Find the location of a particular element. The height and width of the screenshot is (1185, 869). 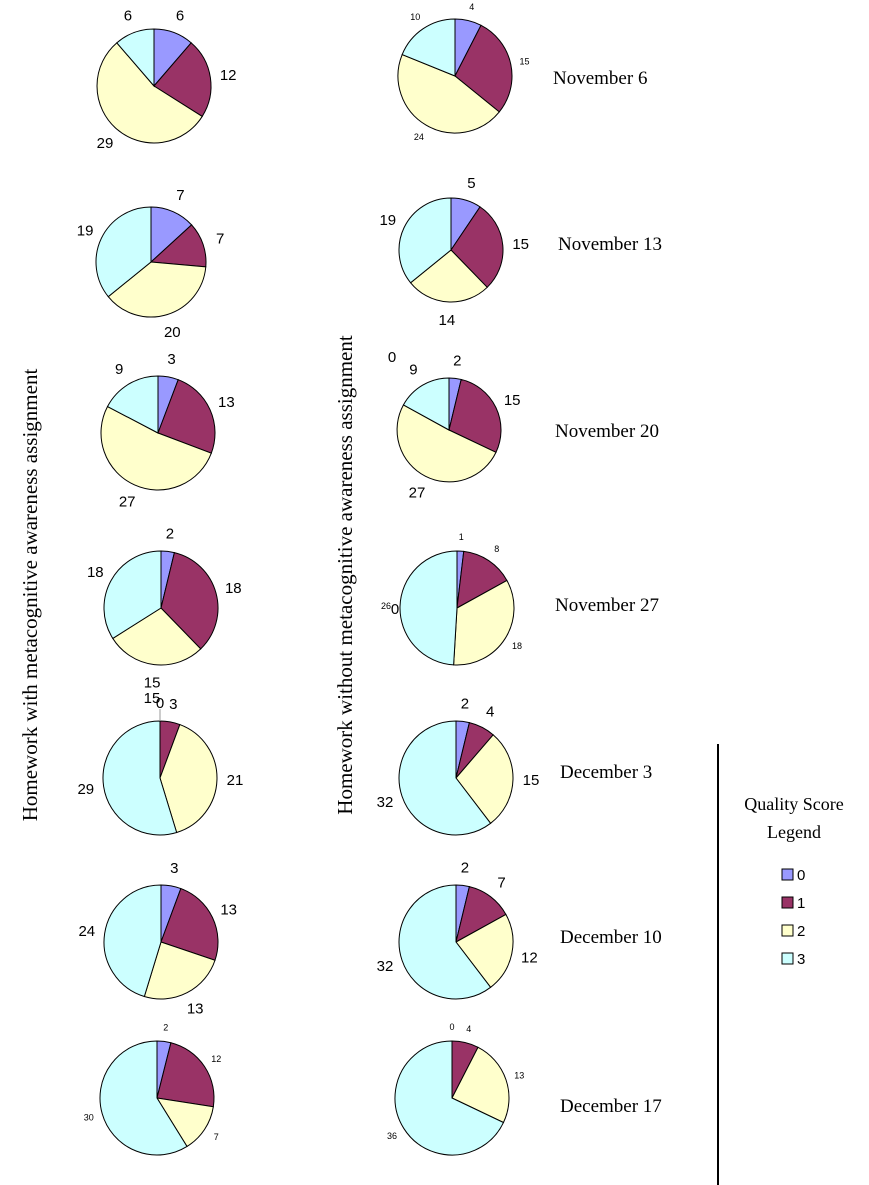

with-pie-1-label-score-1: 7 is located at coordinates (220, 239).